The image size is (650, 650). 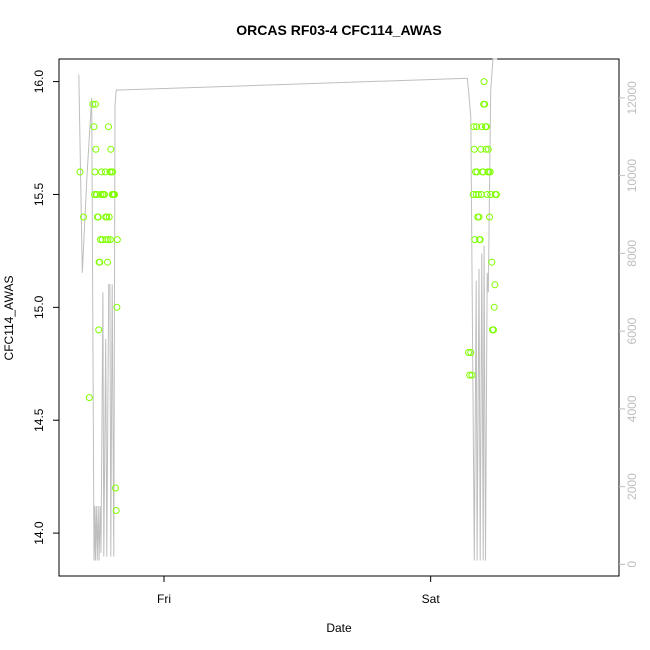 What do you see at coordinates (39, 420) in the screenshot?
I see `y-tick-label: 14.5` at bounding box center [39, 420].